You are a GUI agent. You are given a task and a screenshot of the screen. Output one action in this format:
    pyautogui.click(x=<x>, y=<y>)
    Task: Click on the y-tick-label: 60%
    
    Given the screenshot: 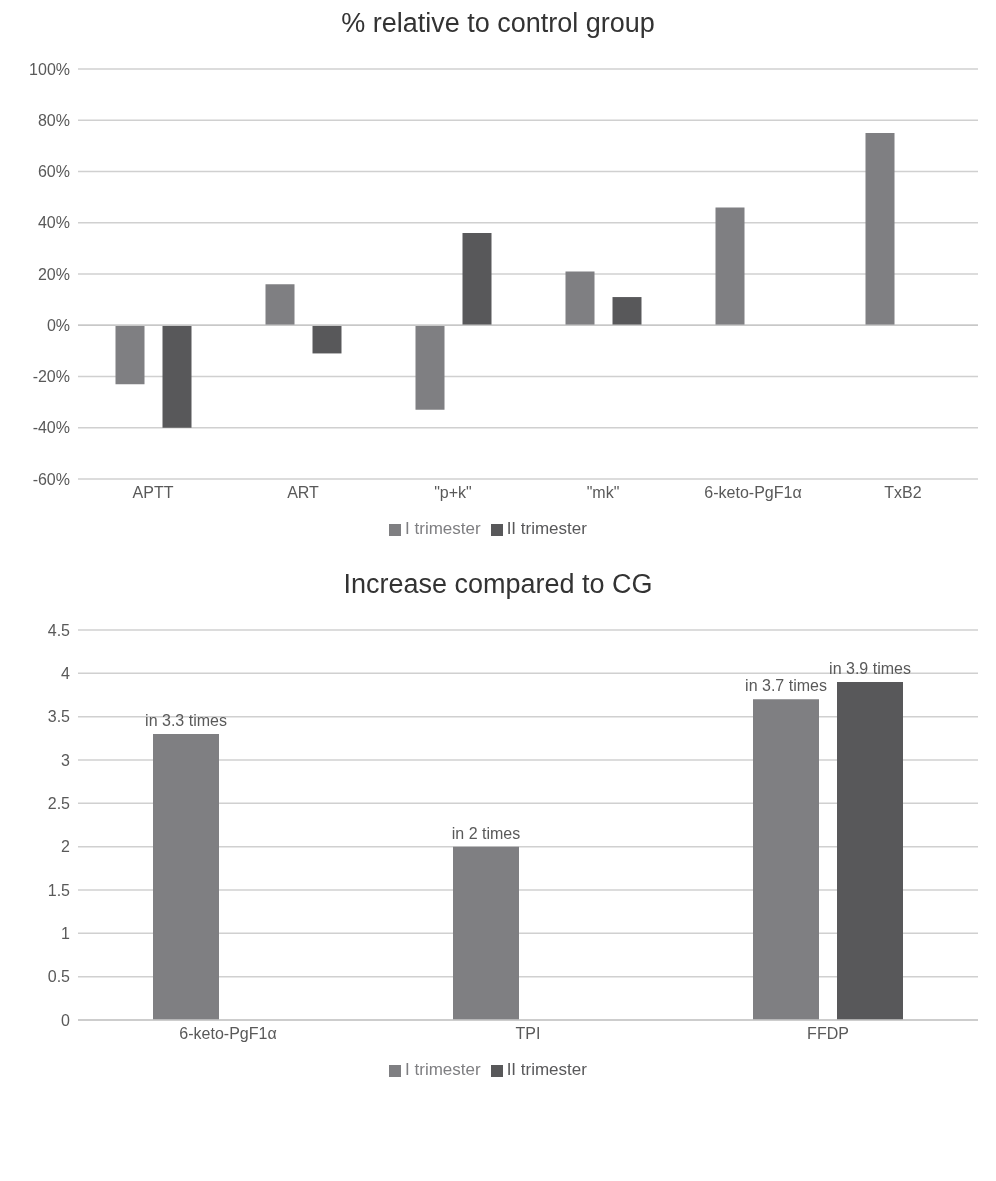 What is the action you would take?
    pyautogui.click(x=53, y=172)
    